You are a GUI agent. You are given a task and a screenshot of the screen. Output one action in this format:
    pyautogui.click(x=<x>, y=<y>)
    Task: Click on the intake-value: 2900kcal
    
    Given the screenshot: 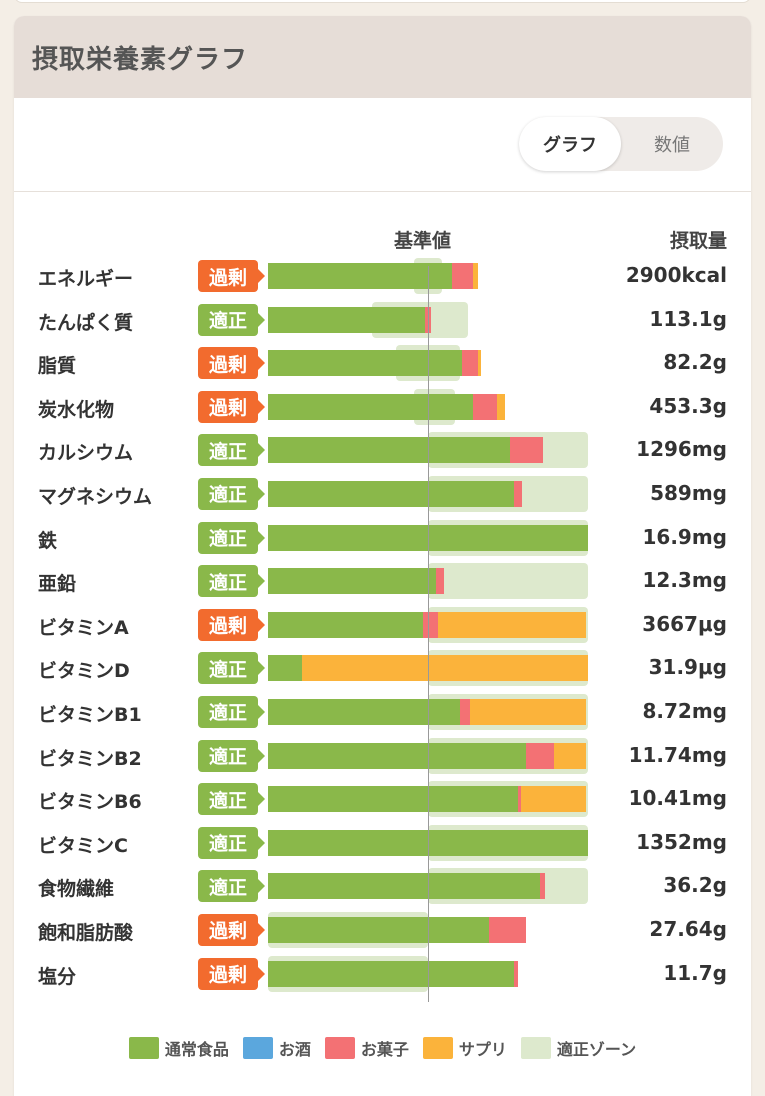 What is the action you would take?
    pyautogui.click(x=676, y=275)
    